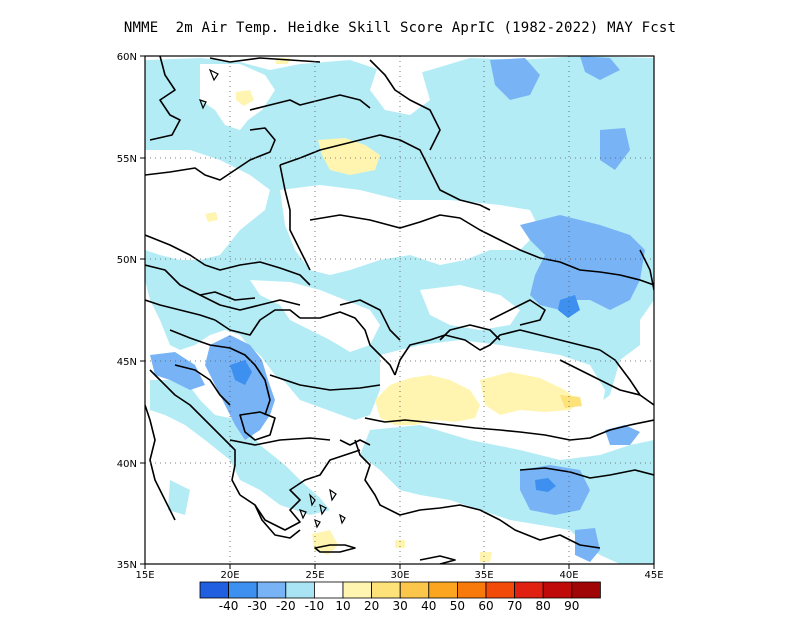 The height and width of the screenshot is (618, 800). I want to click on y-tick-label: 35N, so click(127, 565).